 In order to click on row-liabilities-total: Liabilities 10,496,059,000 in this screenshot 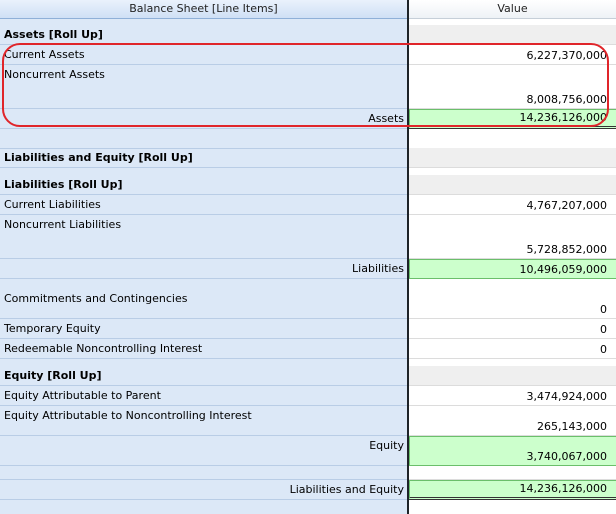, I will do `click(308, 269)`.